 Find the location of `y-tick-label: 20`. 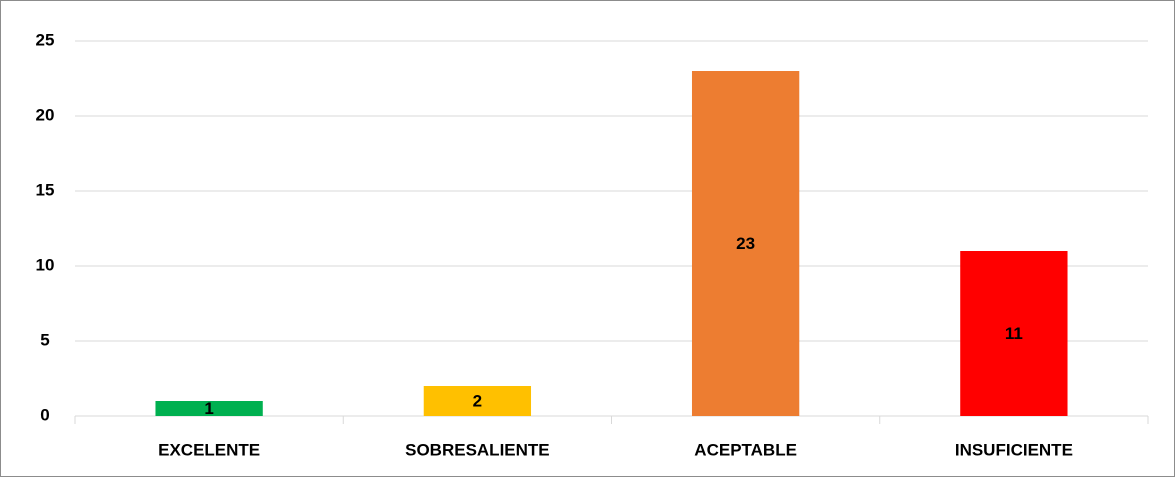

y-tick-label: 20 is located at coordinates (45, 114).